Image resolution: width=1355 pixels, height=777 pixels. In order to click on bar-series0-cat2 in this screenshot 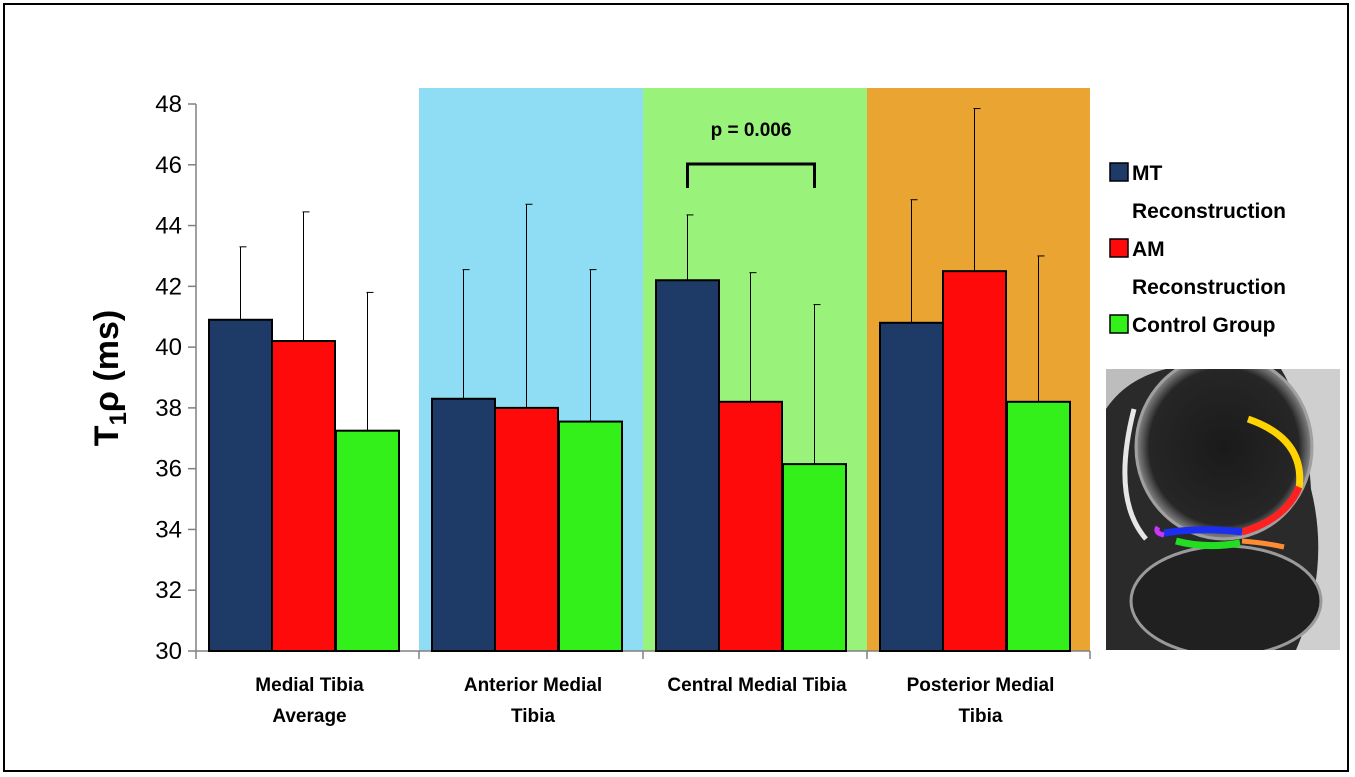, I will do `click(687, 465)`.